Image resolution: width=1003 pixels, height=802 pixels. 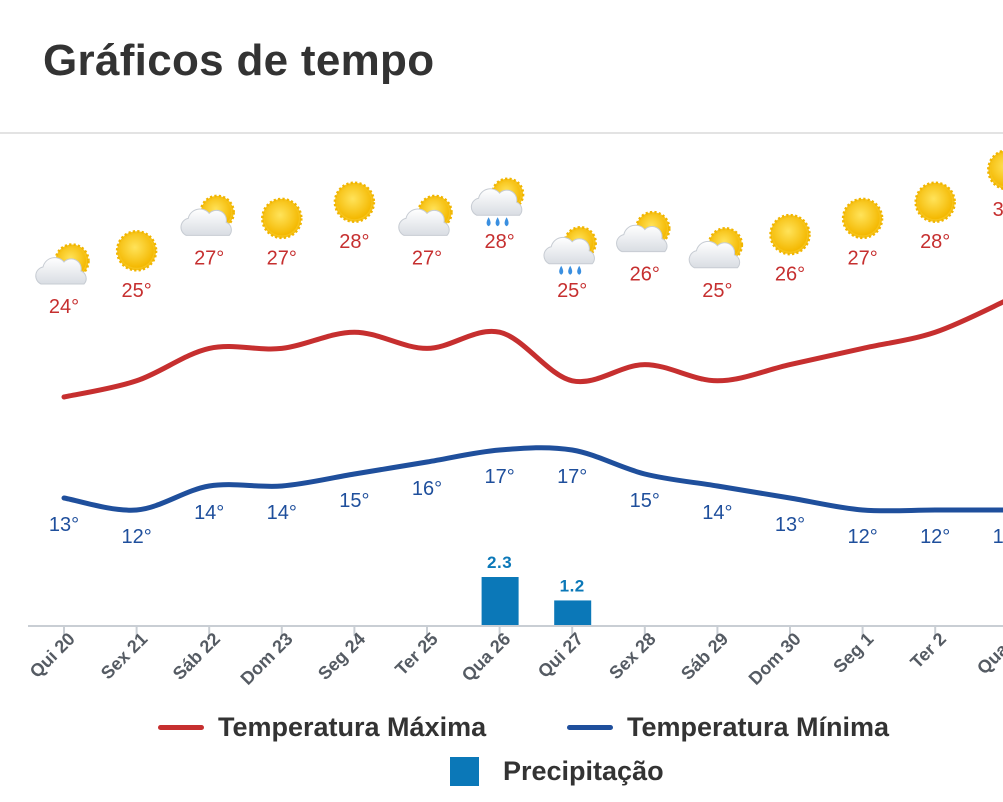 What do you see at coordinates (499, 562) in the screenshot?
I see `precip-value-label: 2.3` at bounding box center [499, 562].